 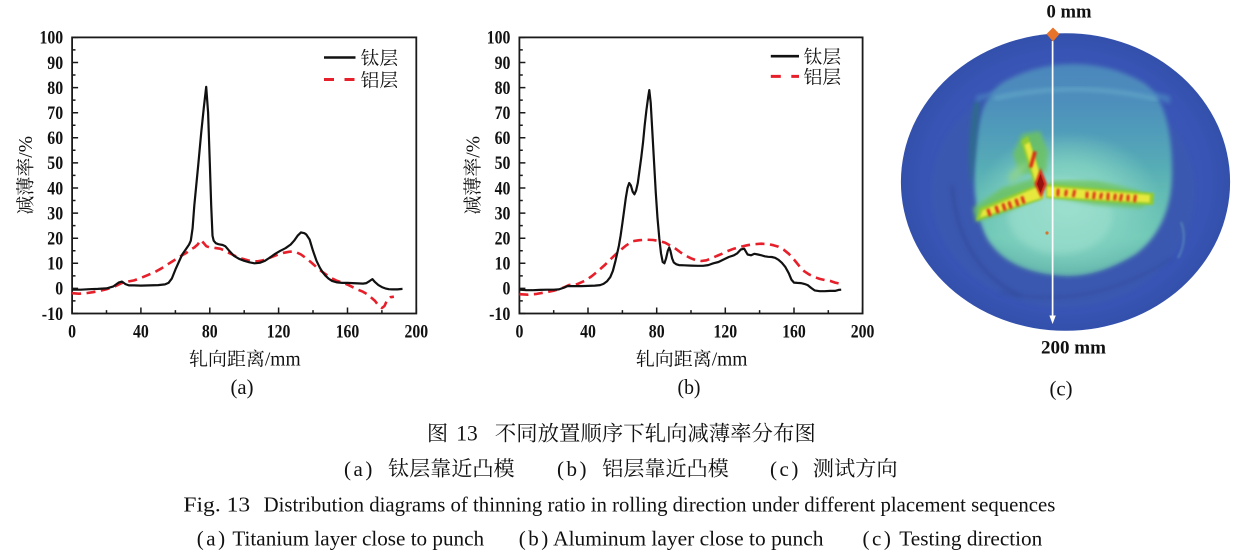 I want to click on svg-text: Testing direction, so click(x=970, y=539).